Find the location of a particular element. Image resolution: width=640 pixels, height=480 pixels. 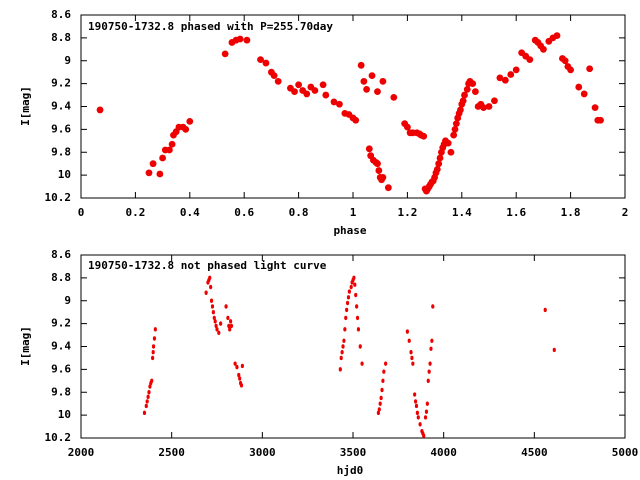

phased-x-tick-label: 0.6 is located at coordinates (244, 212).